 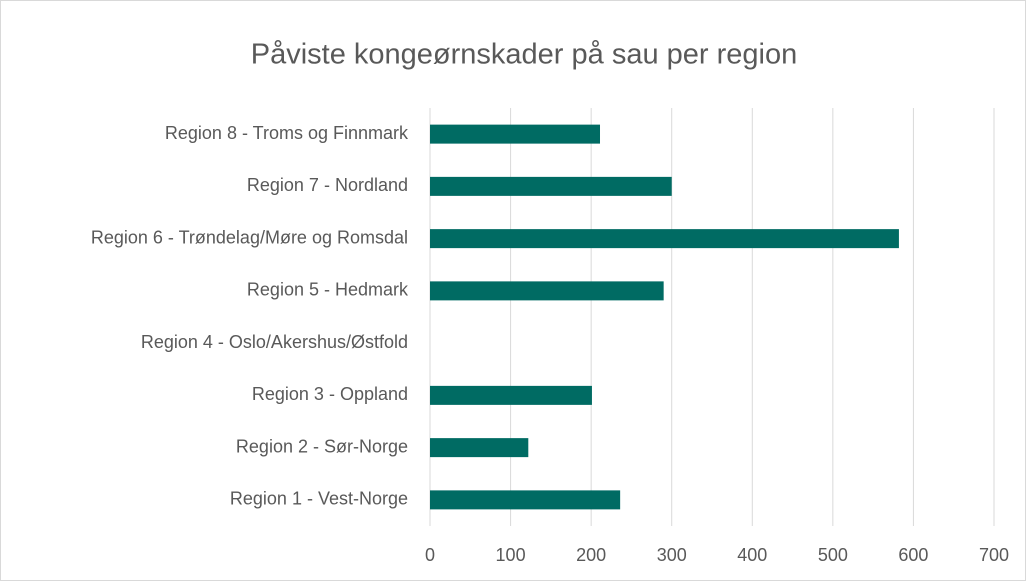 I want to click on x-tick-label: 0, so click(x=430, y=555).